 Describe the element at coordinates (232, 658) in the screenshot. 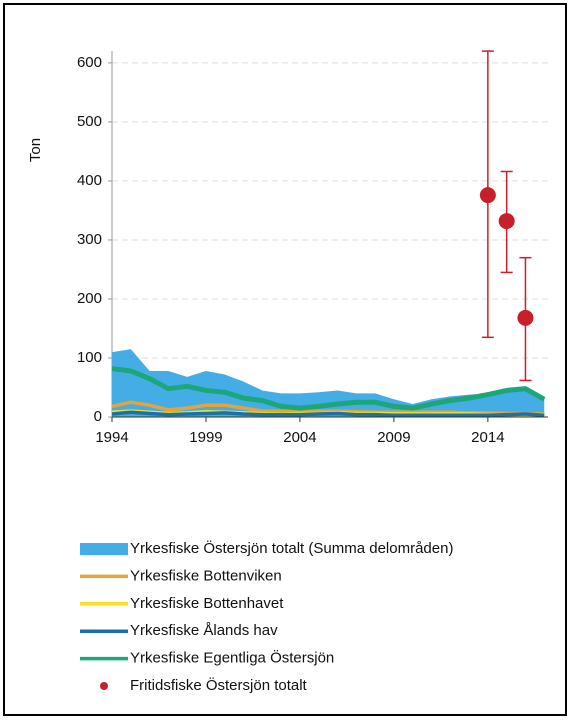

I see `legend-label: Yrkesfiske Egentliga Östersjön` at that location.